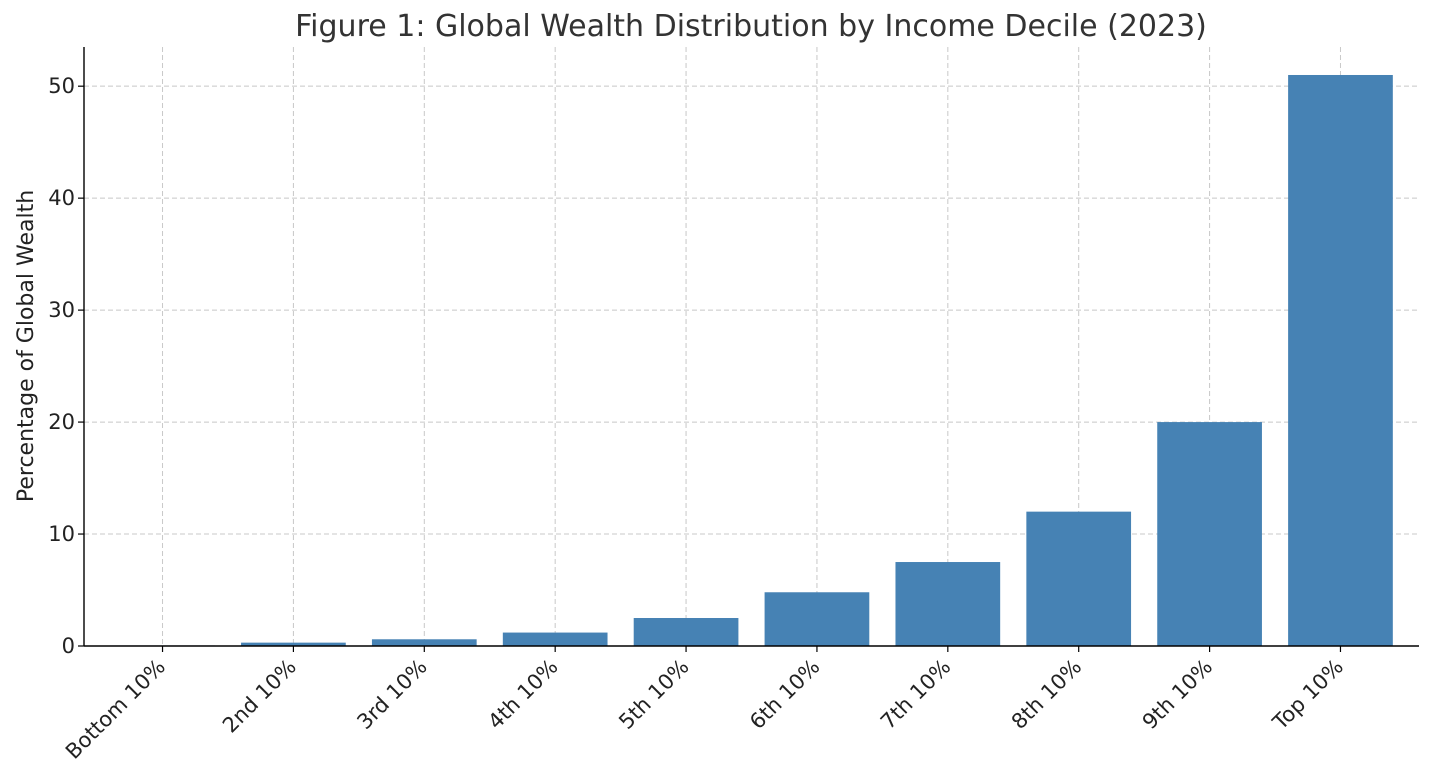 The width and height of the screenshot is (1432, 777). What do you see at coordinates (1308, 695) in the screenshot?
I see `x-tick-label: Top 10%` at bounding box center [1308, 695].